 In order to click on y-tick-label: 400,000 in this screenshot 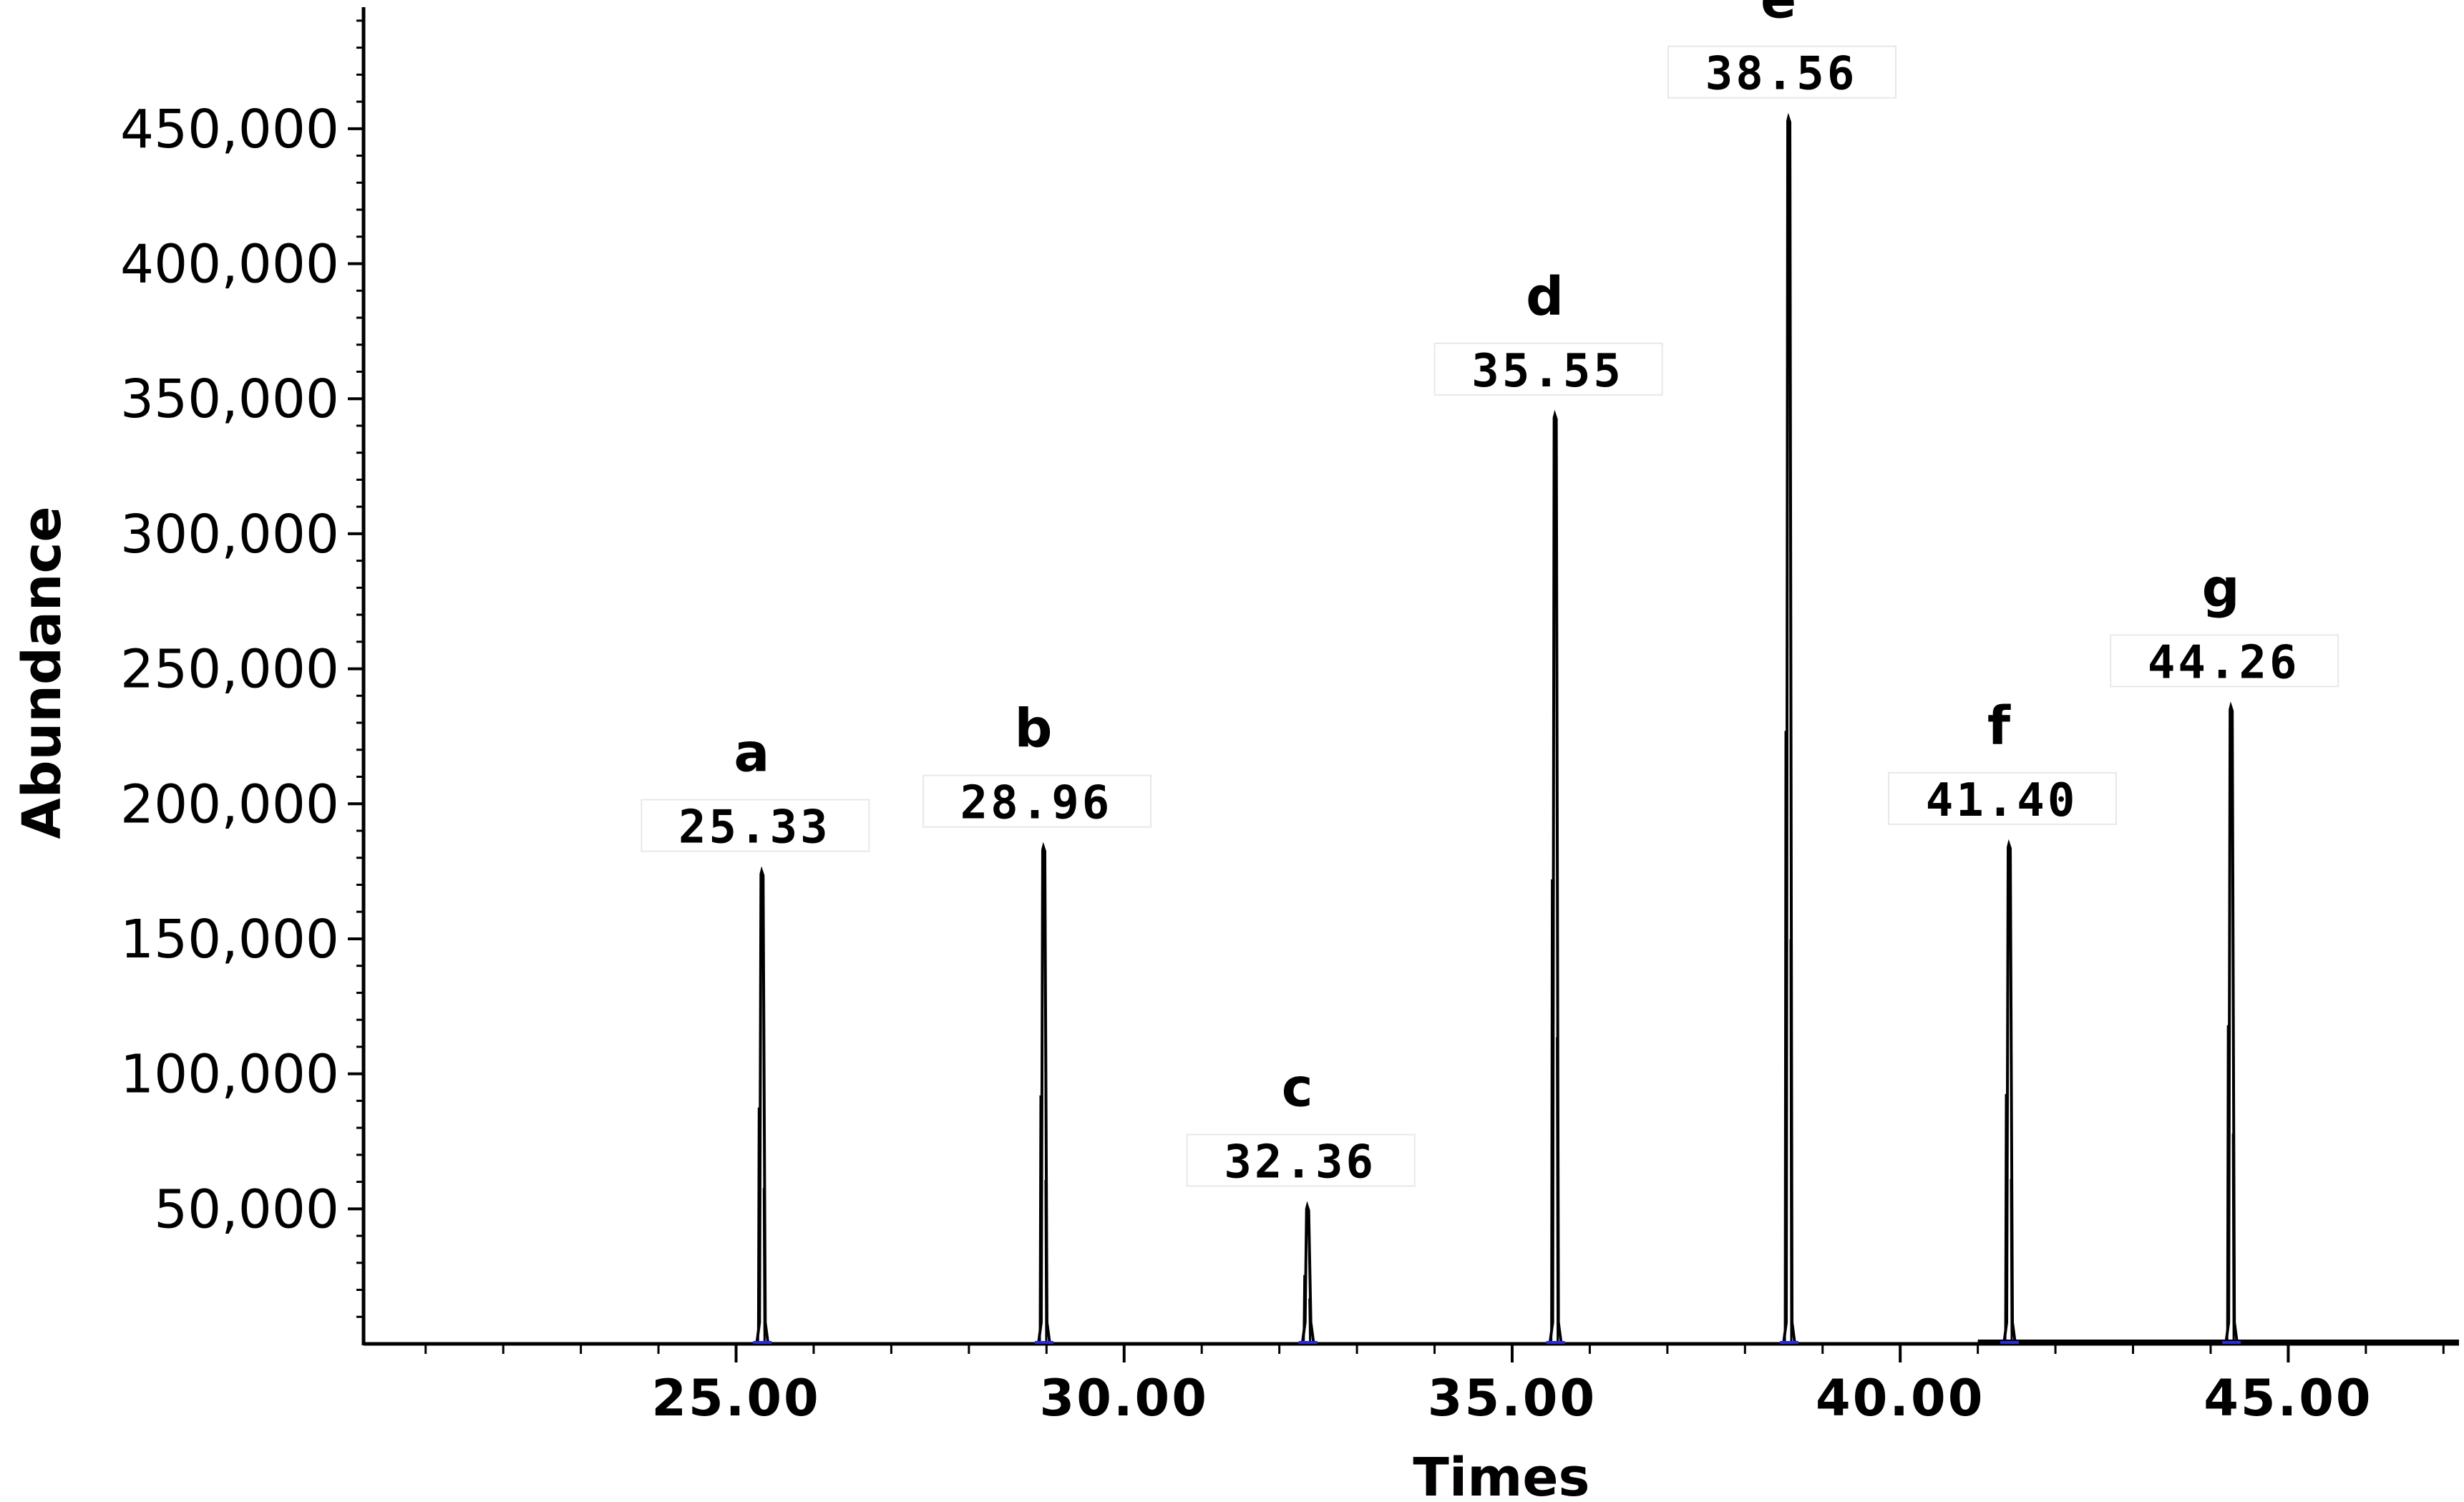, I will do `click(229, 265)`.